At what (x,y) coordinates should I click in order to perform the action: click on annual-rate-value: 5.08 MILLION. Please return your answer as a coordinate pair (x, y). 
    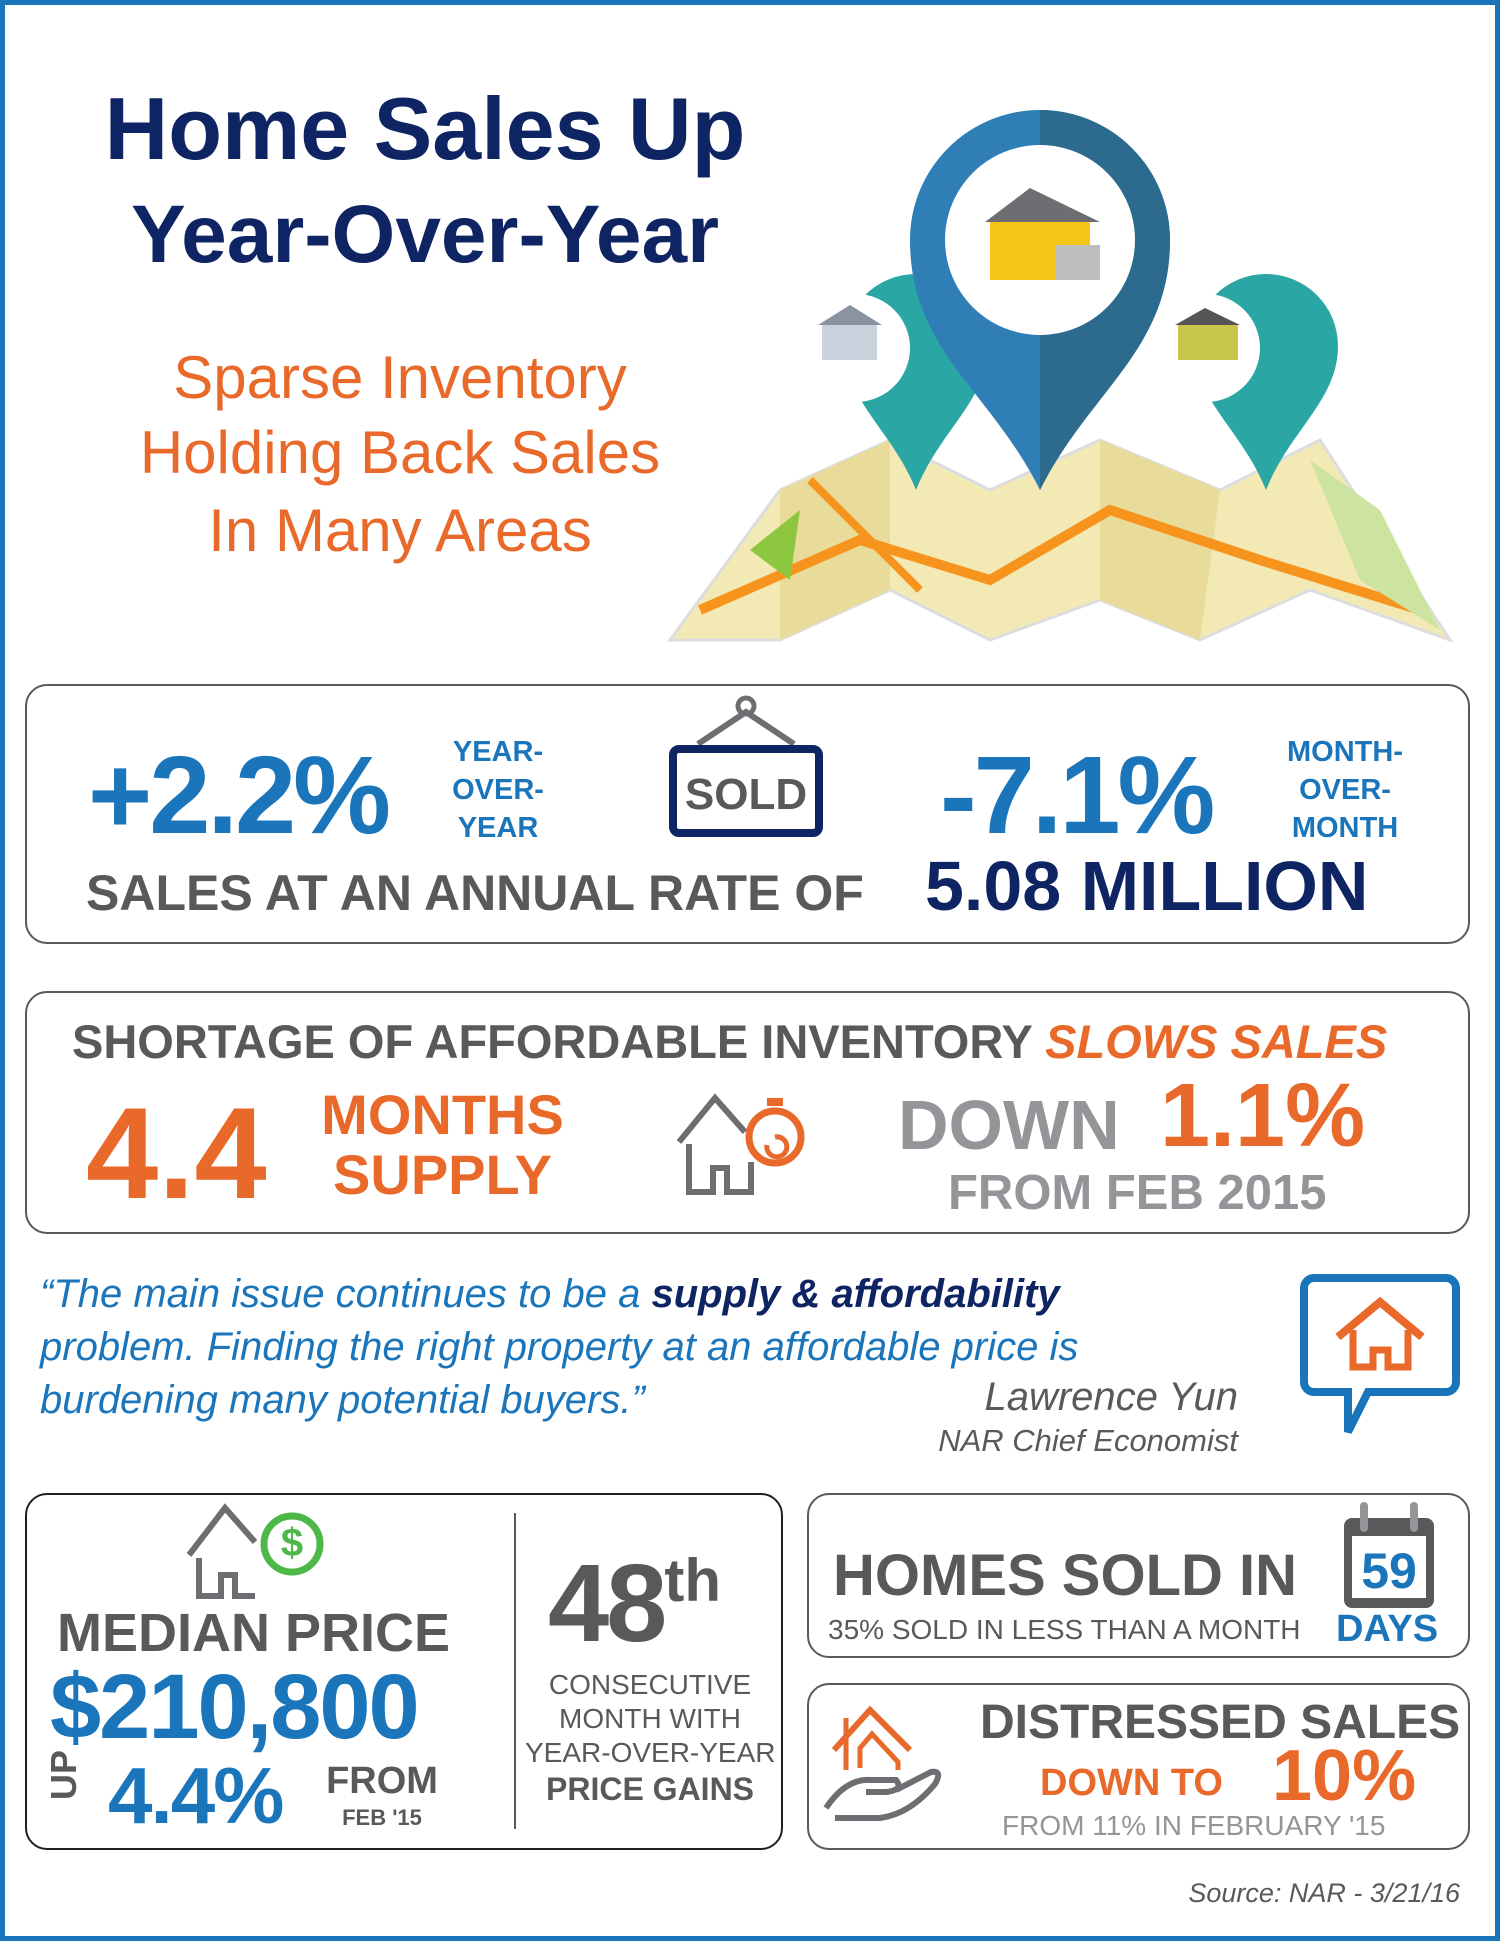
    Looking at the image, I should click on (1147, 886).